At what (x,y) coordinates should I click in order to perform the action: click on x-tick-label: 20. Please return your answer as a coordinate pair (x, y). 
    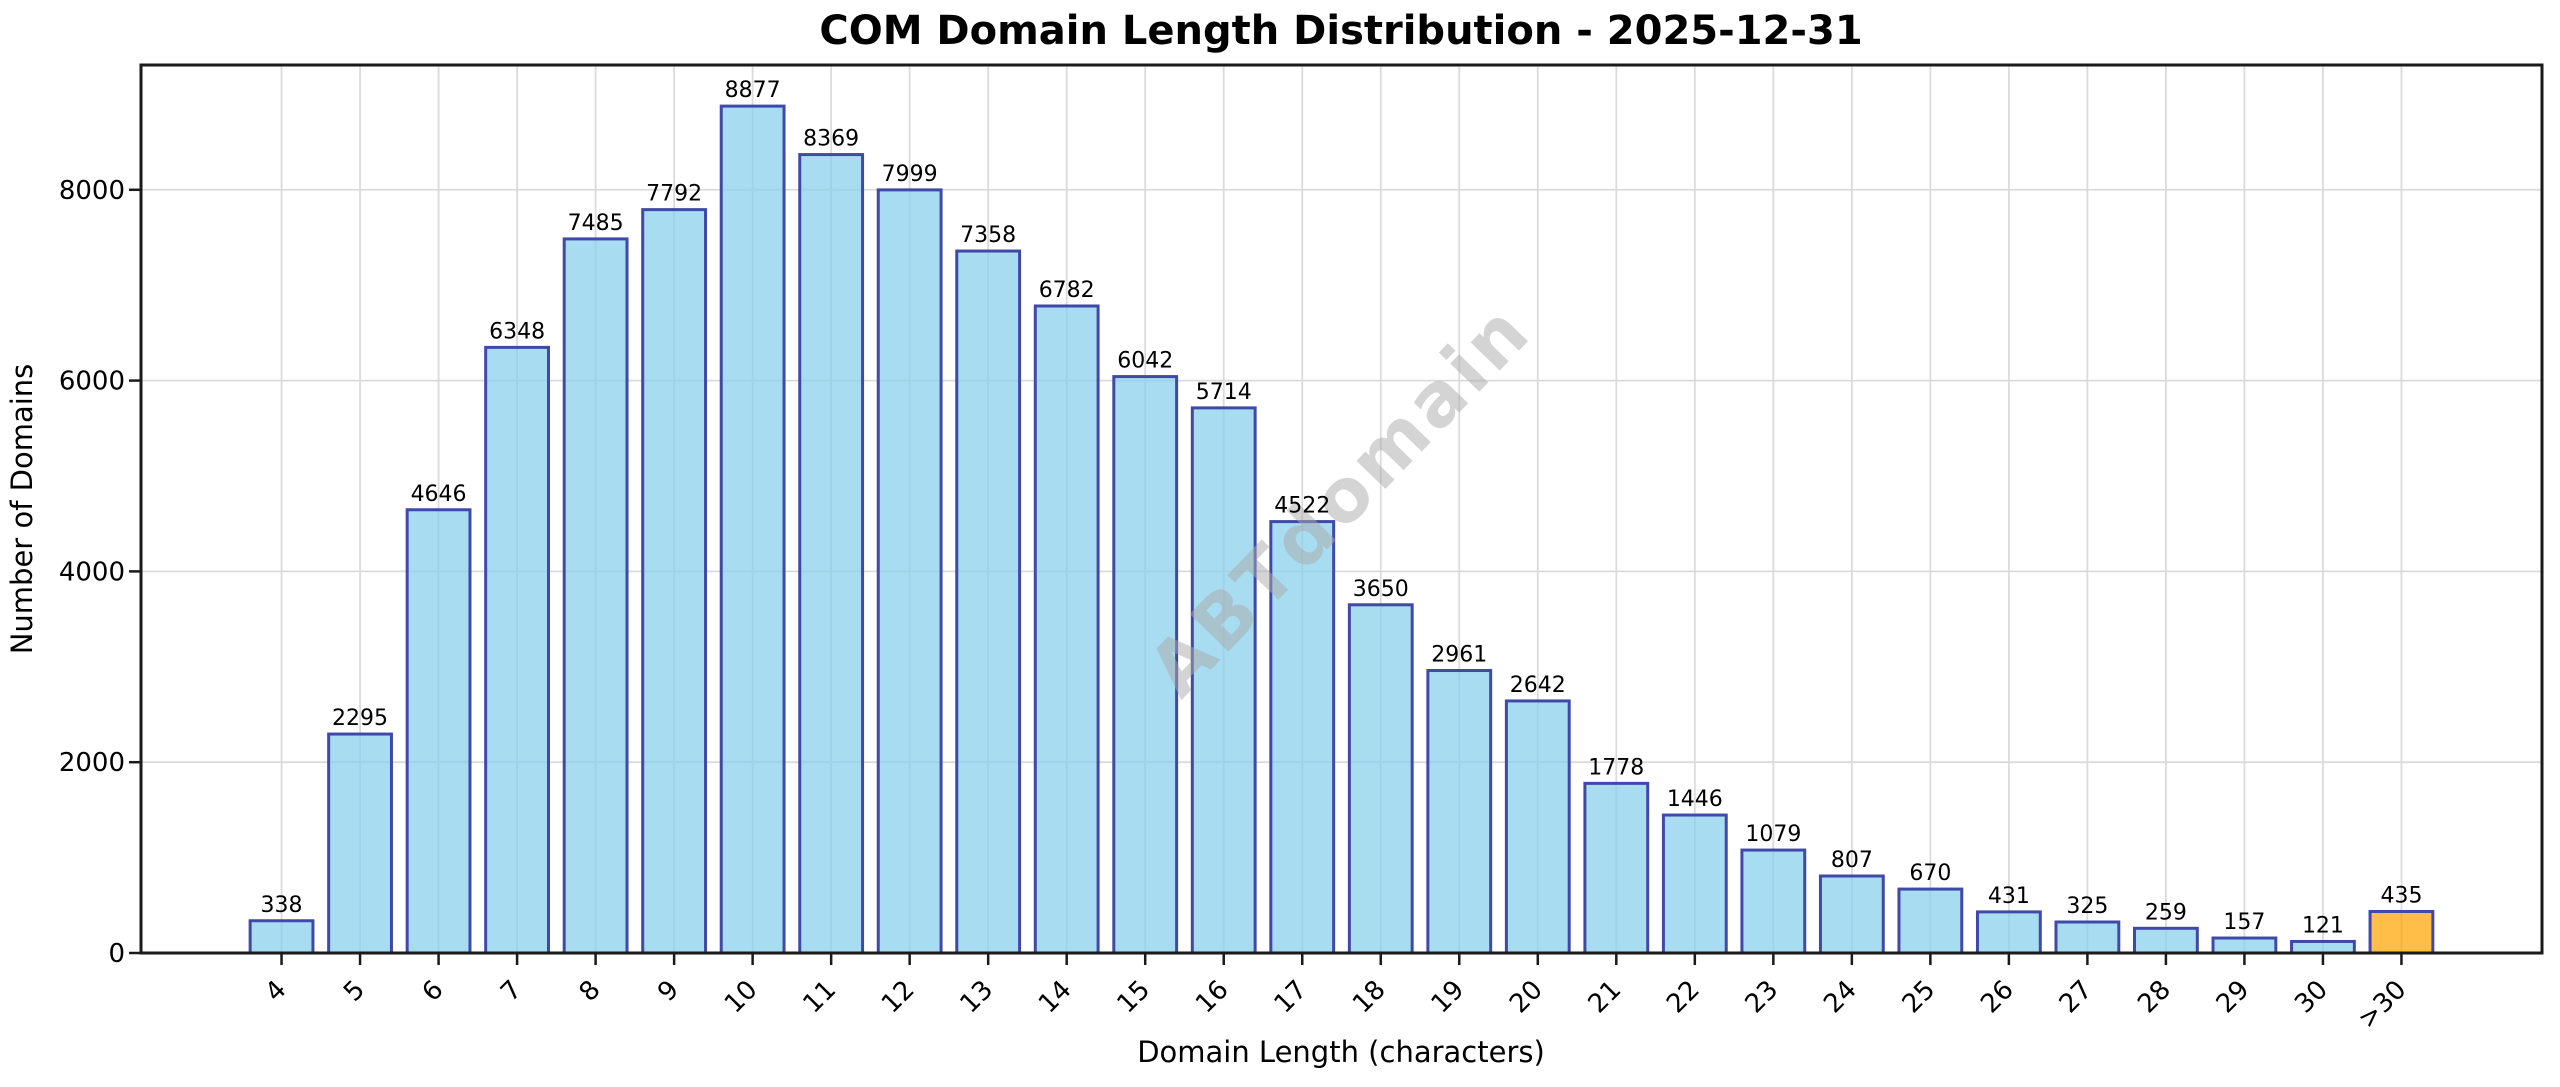
    Looking at the image, I should click on (1526, 997).